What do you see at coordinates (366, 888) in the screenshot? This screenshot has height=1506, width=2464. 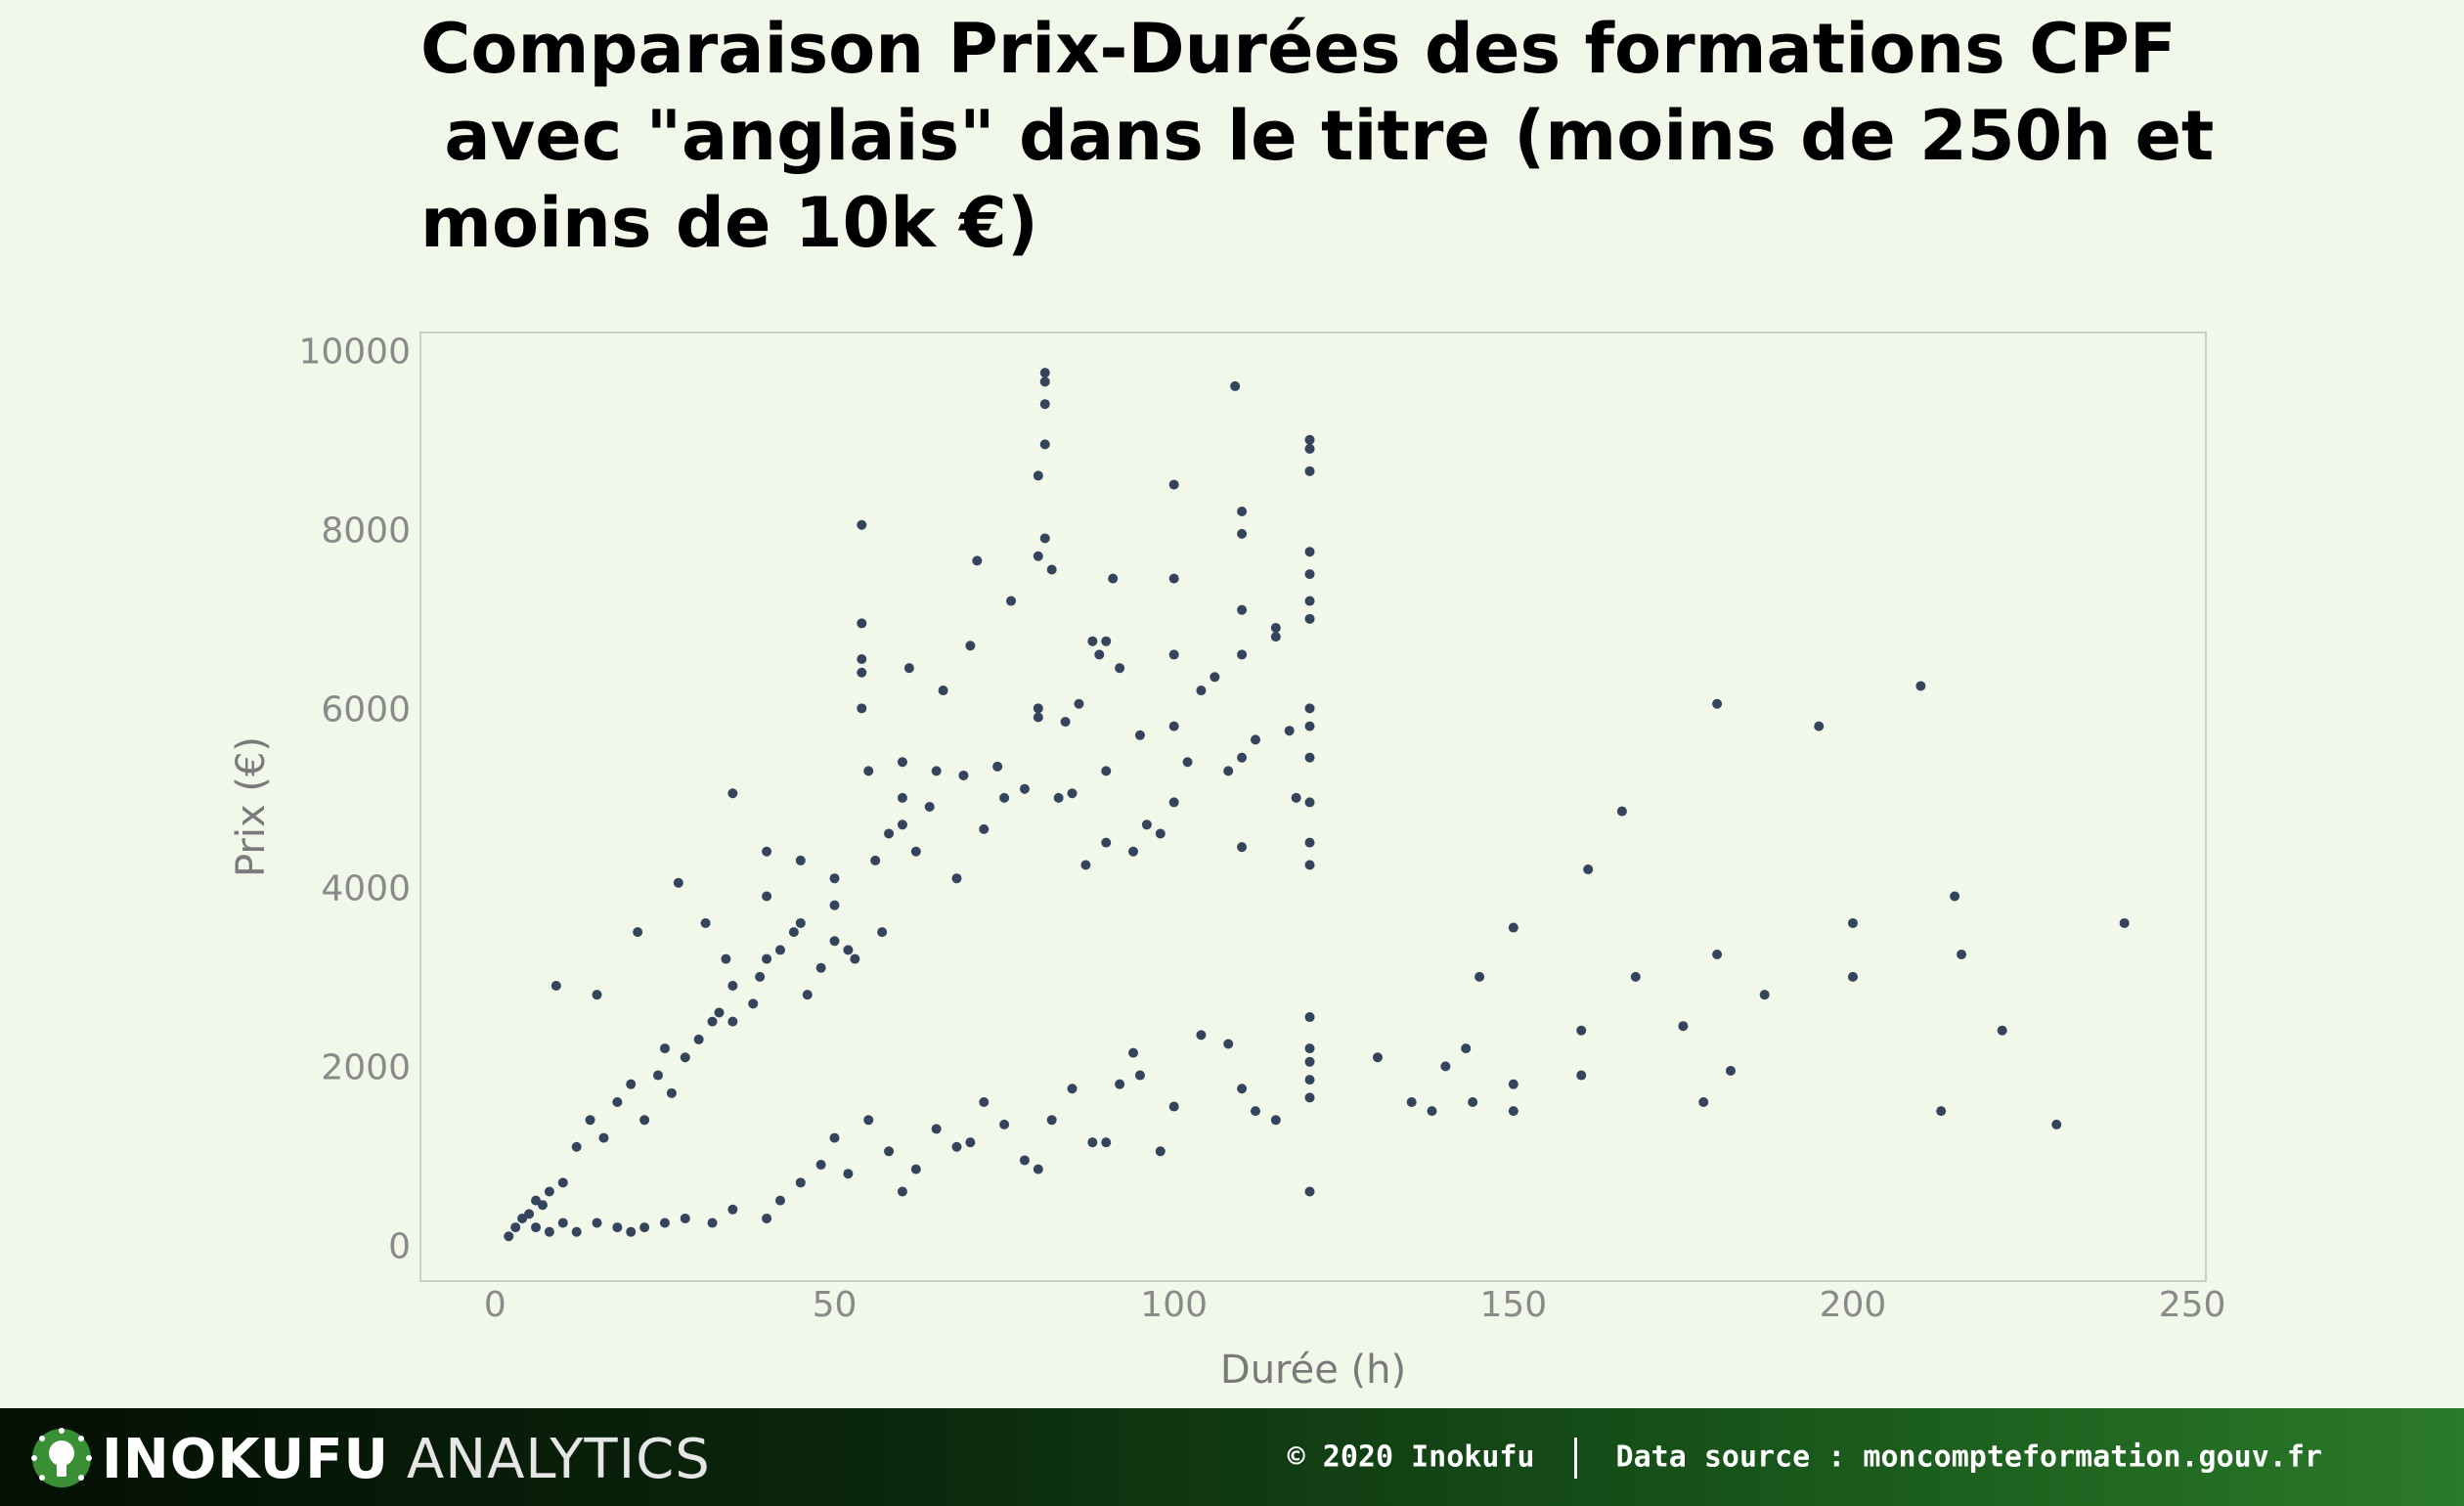 I see `y-tick-label: 4000` at bounding box center [366, 888].